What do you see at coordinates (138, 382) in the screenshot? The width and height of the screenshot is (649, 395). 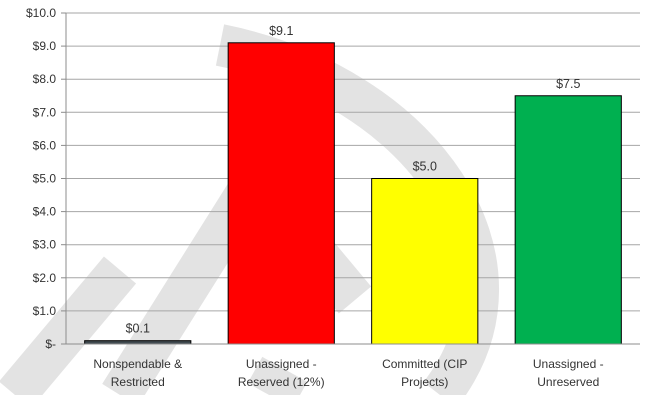 I see `x-category-label: Restricted` at bounding box center [138, 382].